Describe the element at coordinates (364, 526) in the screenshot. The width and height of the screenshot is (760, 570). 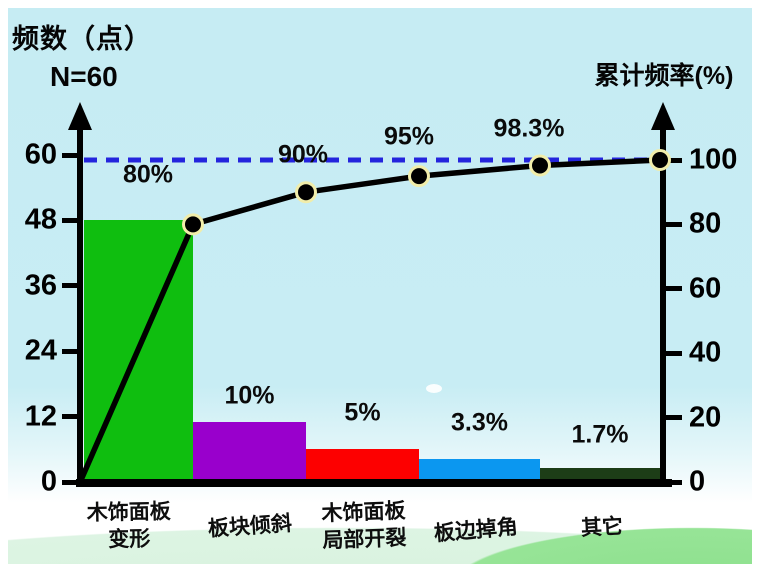
I see `category-label-木饰面板局部开裂: 木饰面板 局部开裂` at that location.